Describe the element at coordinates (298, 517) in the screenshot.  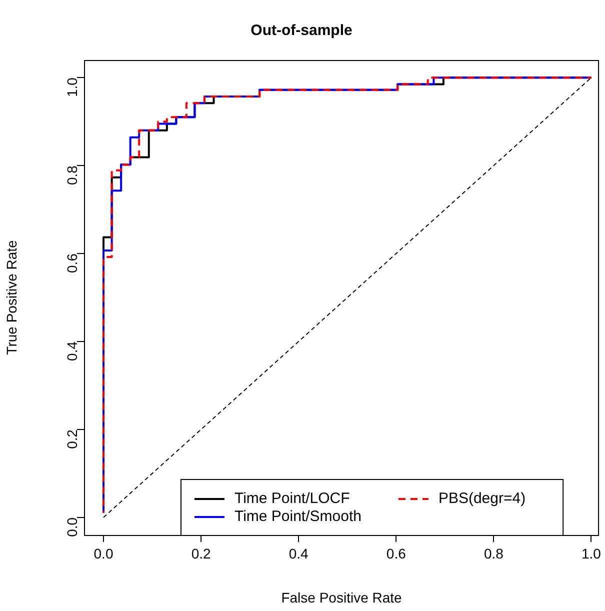
I see `legend-label: Time Point/Smooth` at that location.